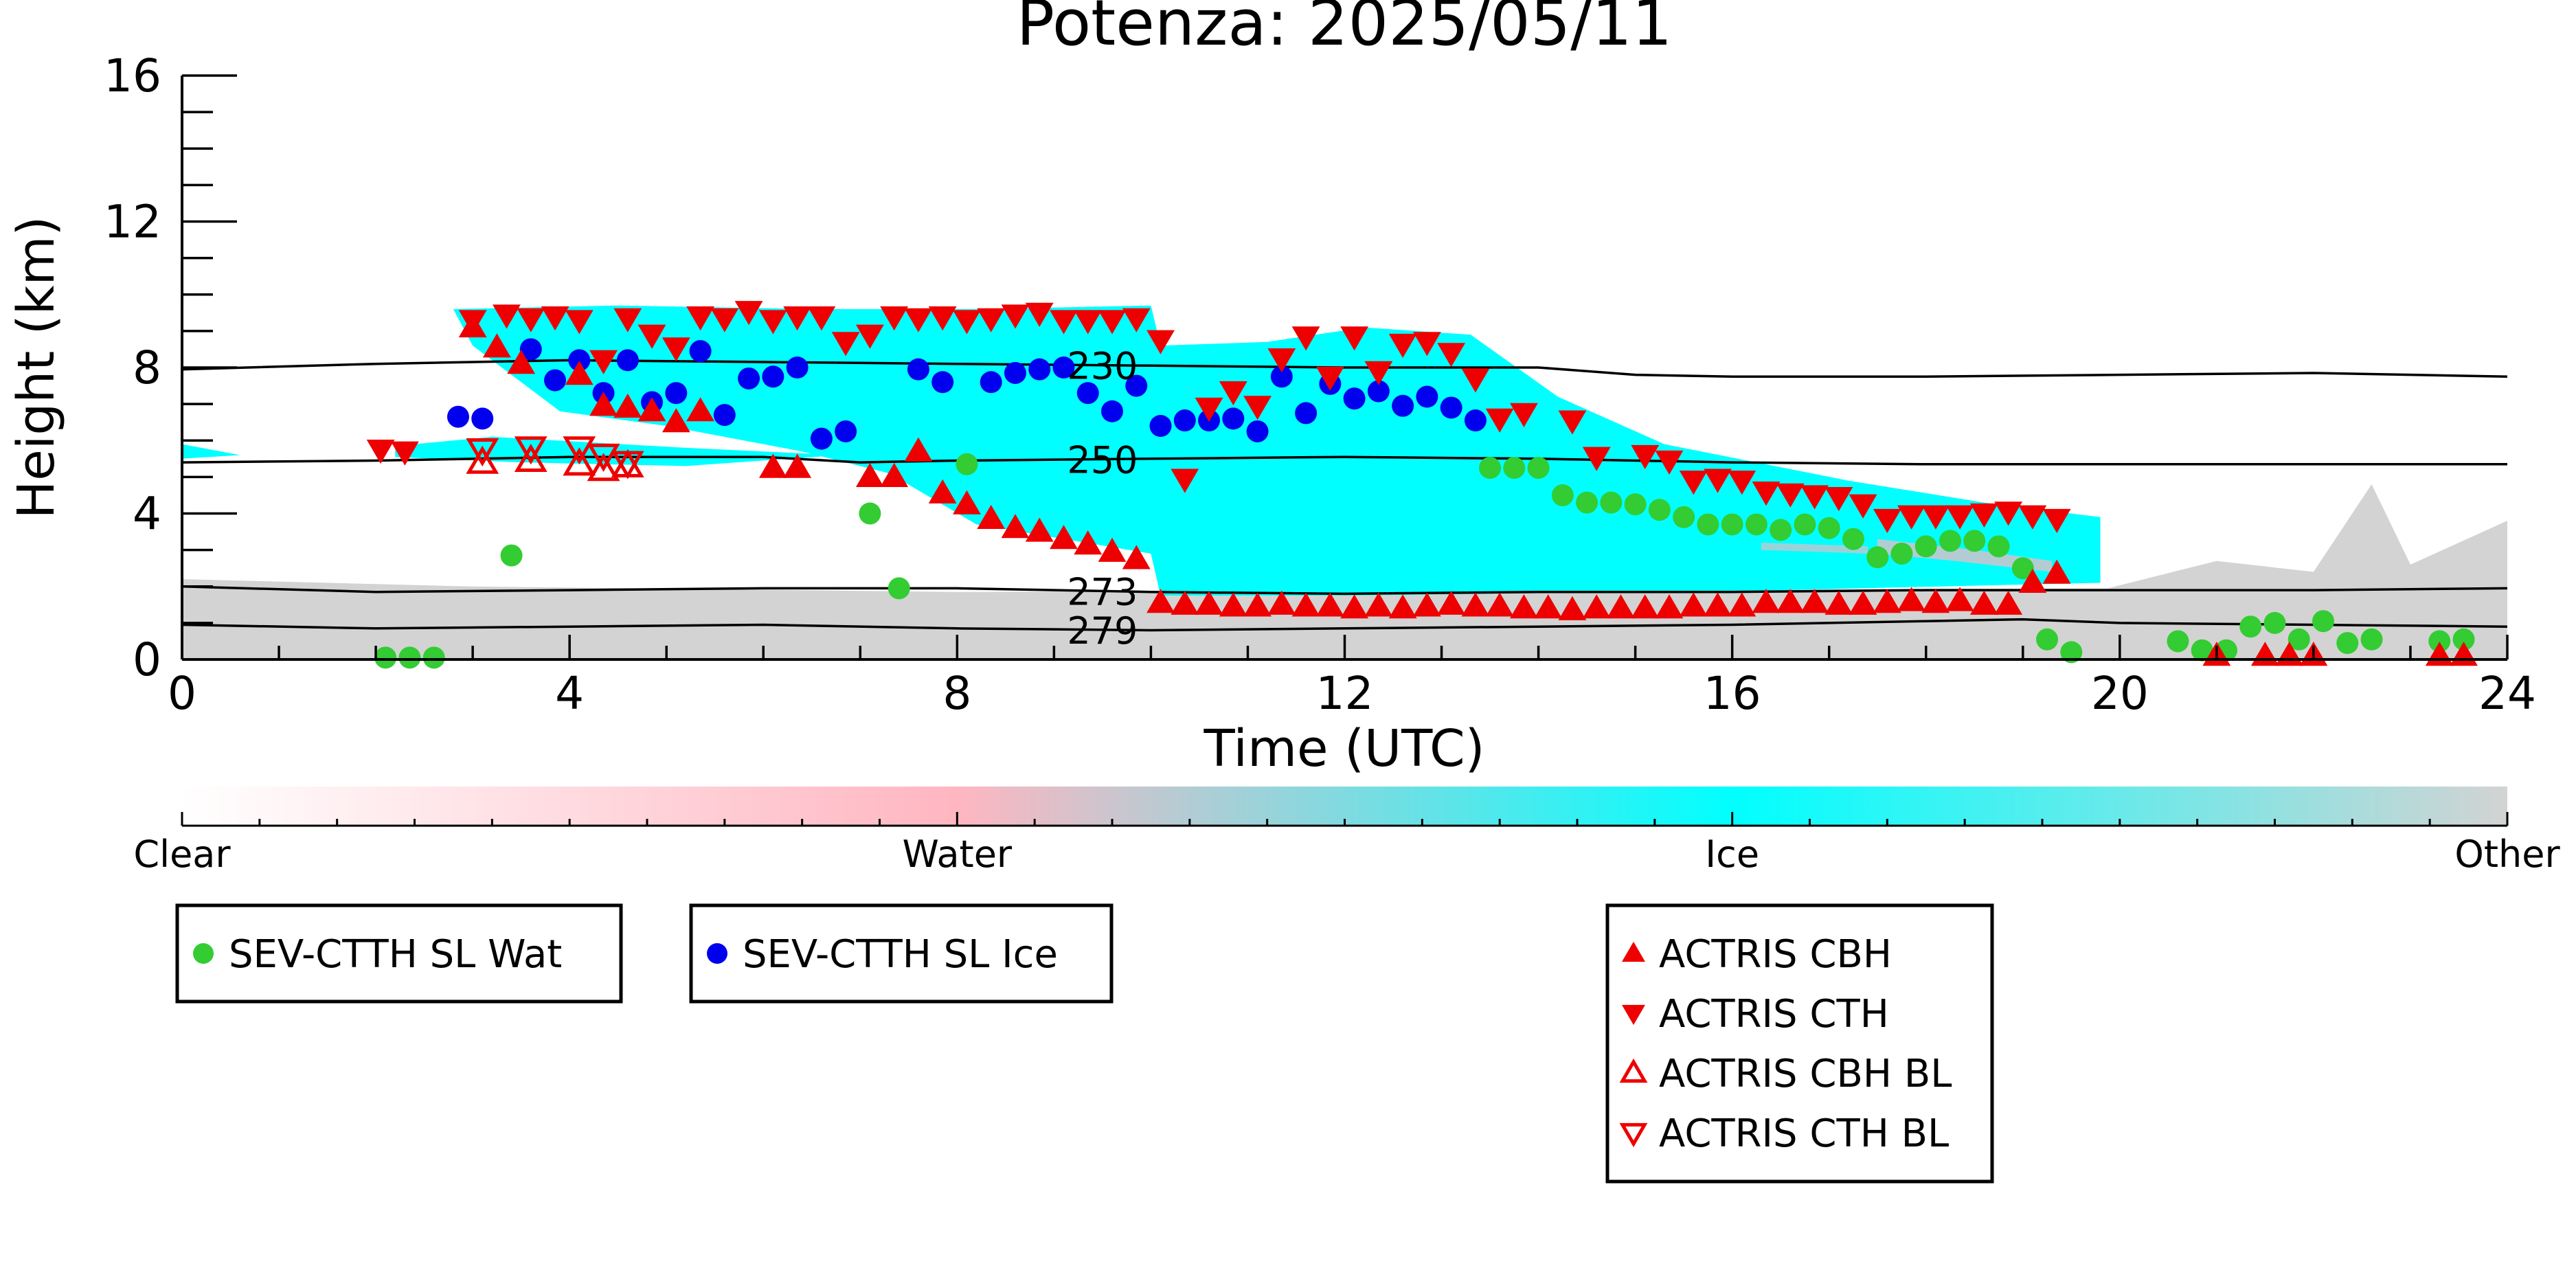 Image resolution: width=2576 pixels, height=1288 pixels. Describe the element at coordinates (1633, 1070) in the screenshot. I see `actris-cbh-bl-legend-marker` at that location.